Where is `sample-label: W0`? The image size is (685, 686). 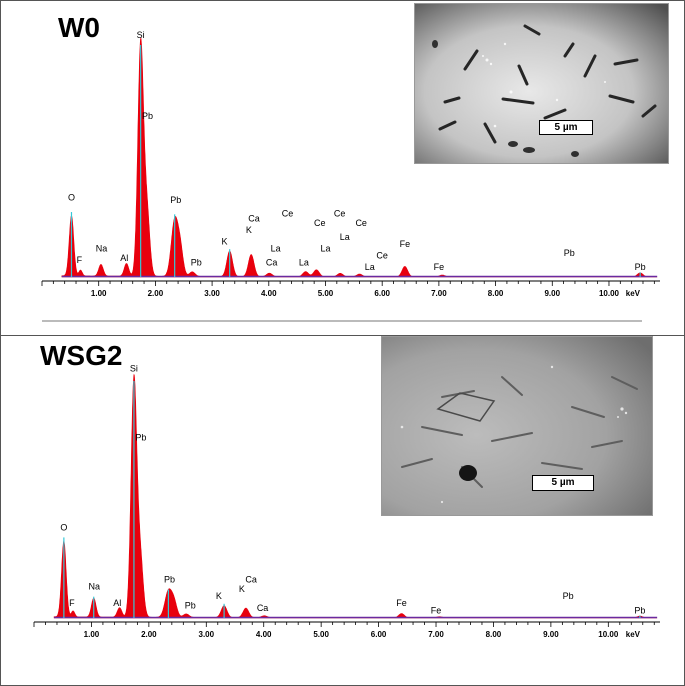 sample-label: W0 is located at coordinates (79, 27).